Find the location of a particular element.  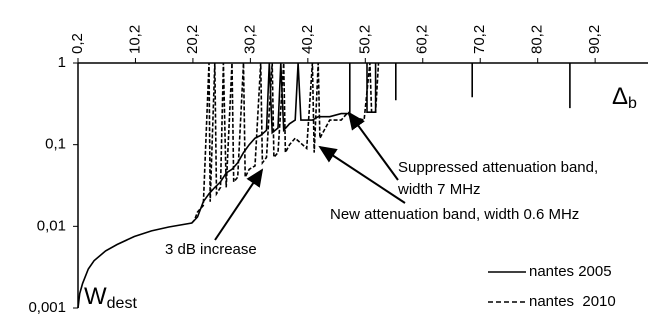

y-tick-label: 1 is located at coordinates (62, 62).